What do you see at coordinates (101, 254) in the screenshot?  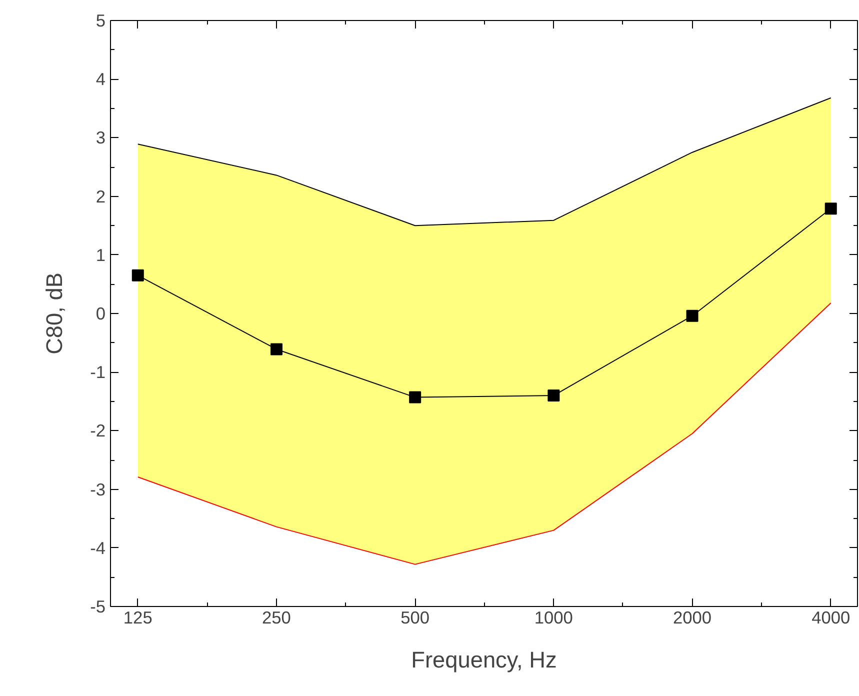 I see `y-tick-label: 1` at bounding box center [101, 254].